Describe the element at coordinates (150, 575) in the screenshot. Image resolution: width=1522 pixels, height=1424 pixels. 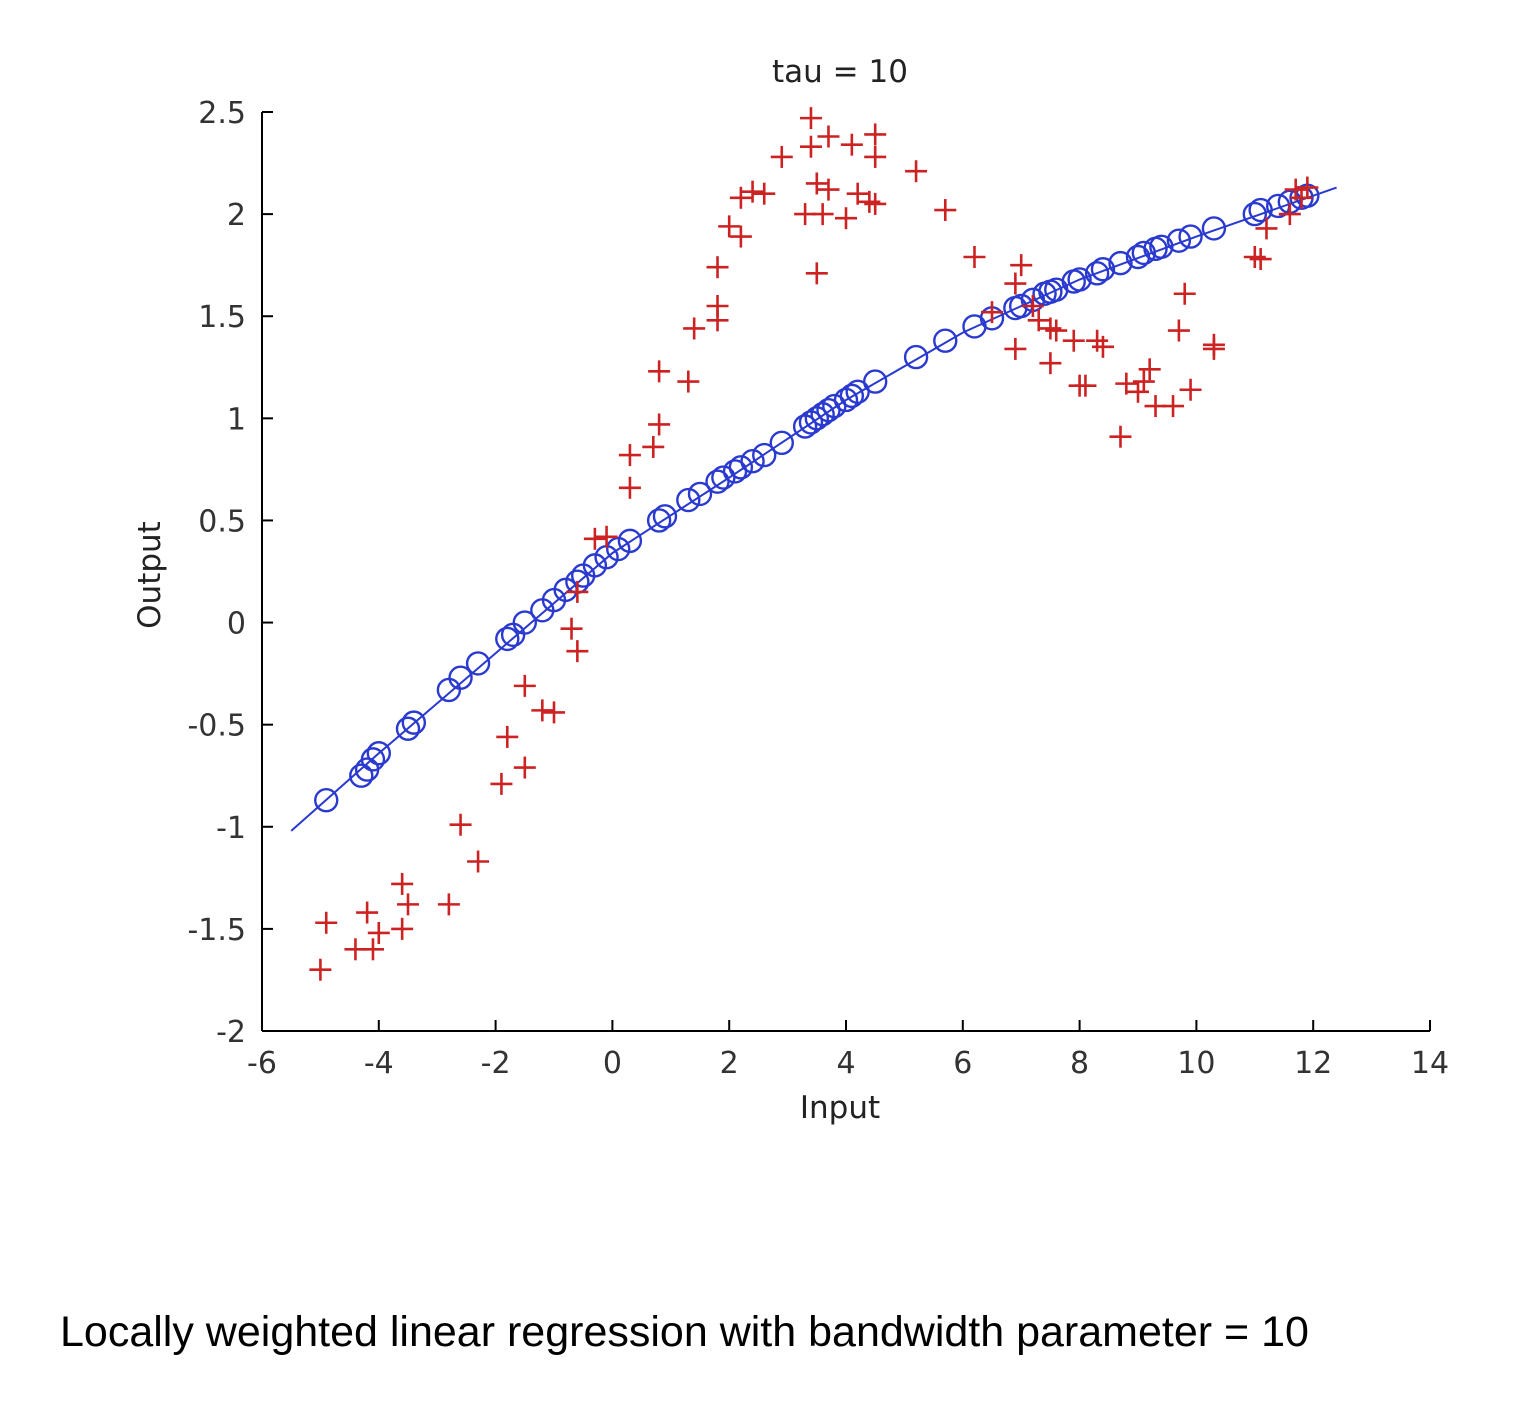
I see `y-axis-title: Output` at that location.